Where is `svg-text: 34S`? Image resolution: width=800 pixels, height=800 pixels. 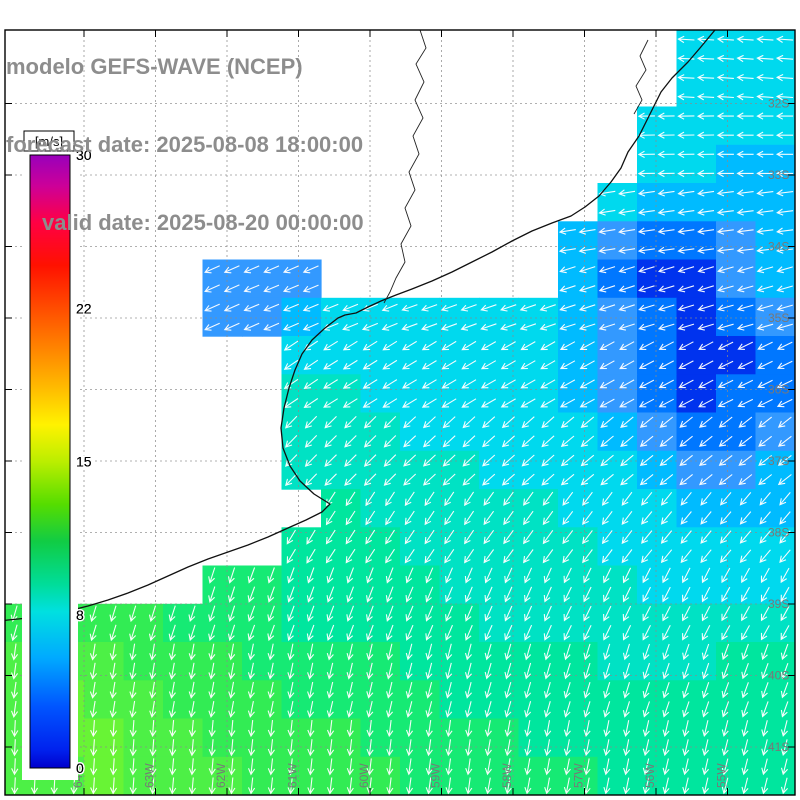
svg-text: 34S is located at coordinates (778, 247).